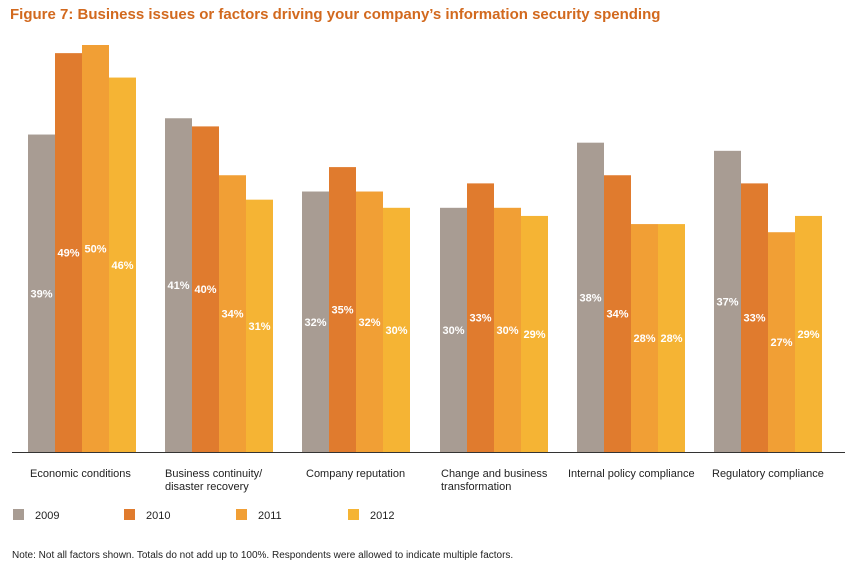 This screenshot has width=859, height=585. I want to click on category-label-3-0: Change and business, so click(494, 474).